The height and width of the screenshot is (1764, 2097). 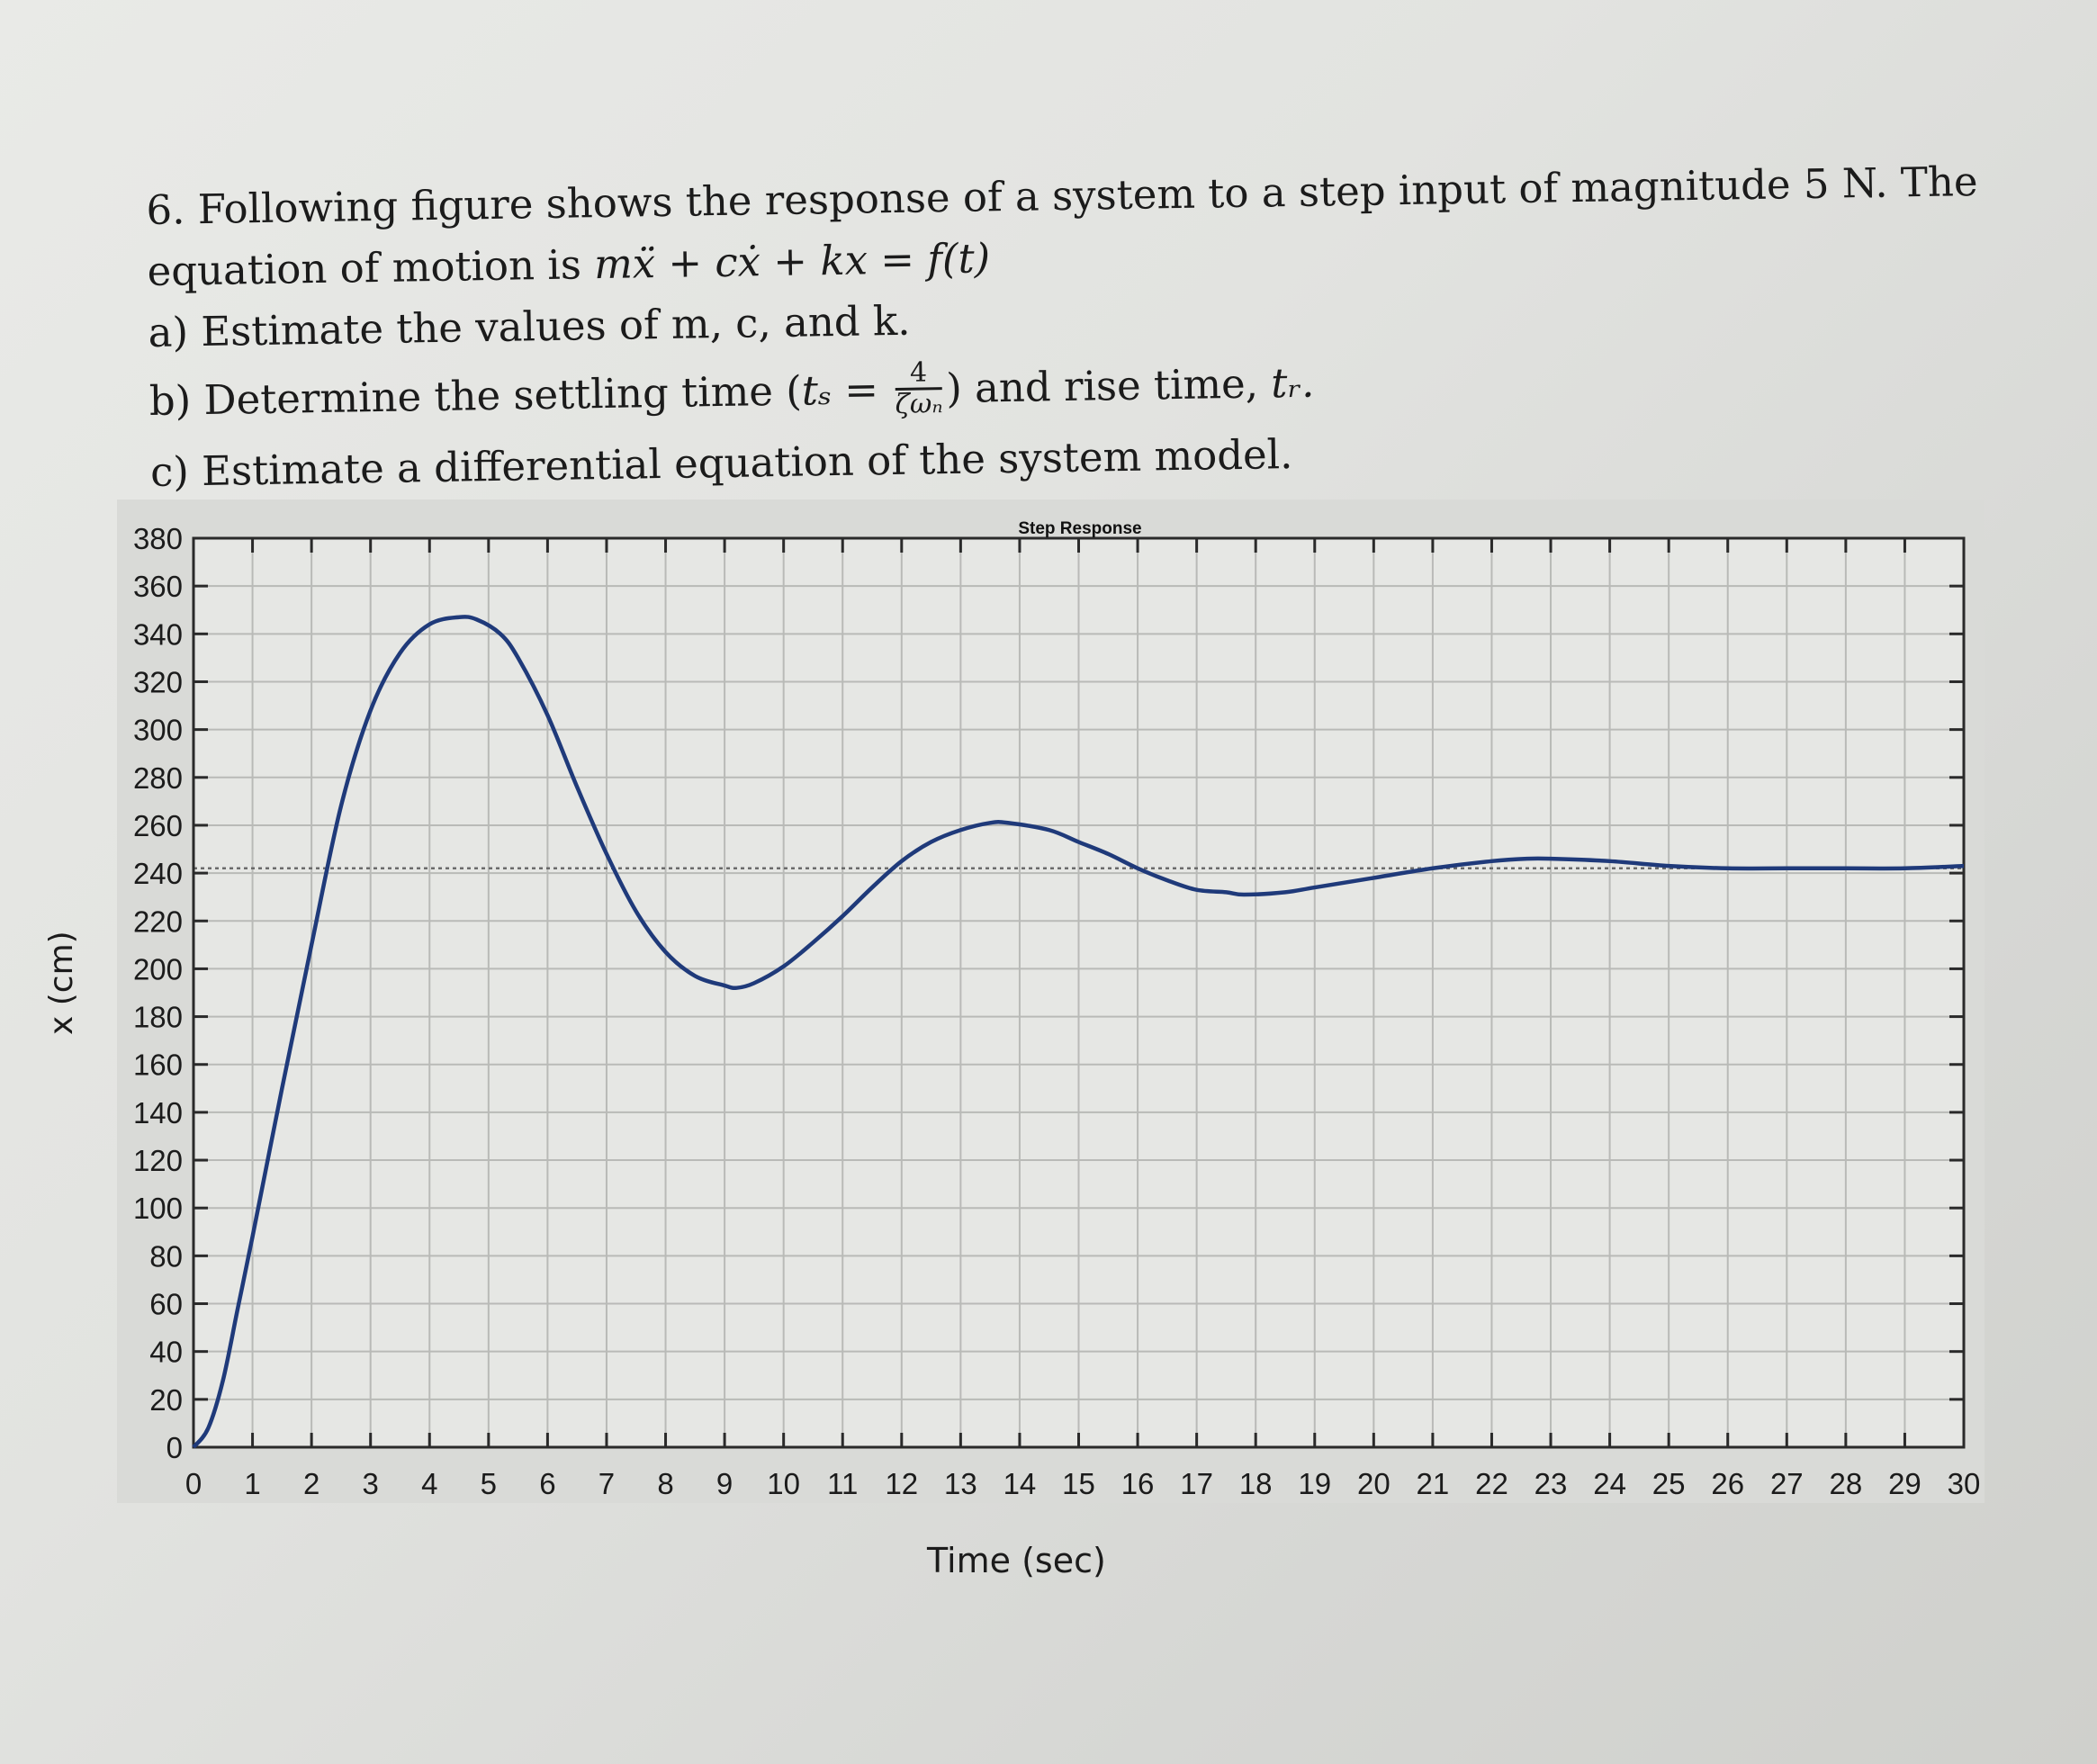 I want to click on x-tick-label: 14, so click(x=1020, y=1484).